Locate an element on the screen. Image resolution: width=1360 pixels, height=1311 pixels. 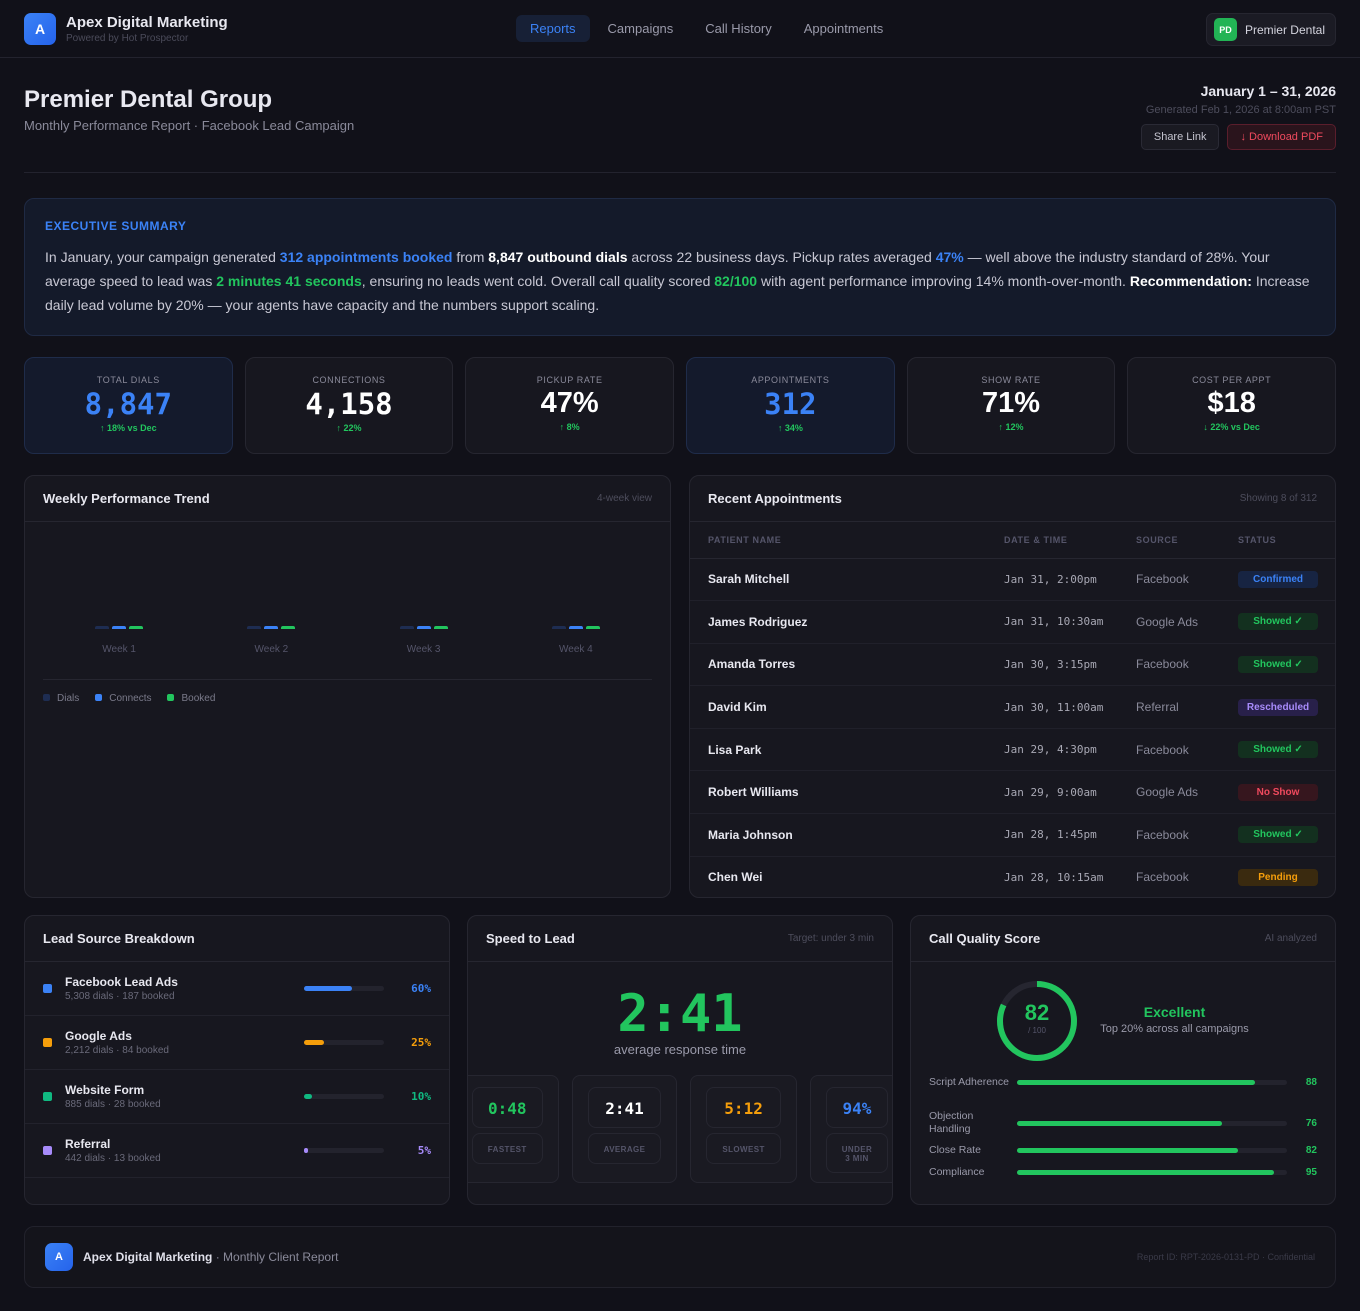
metric-label: Objection Handling is located at coordinates (951, 1122).